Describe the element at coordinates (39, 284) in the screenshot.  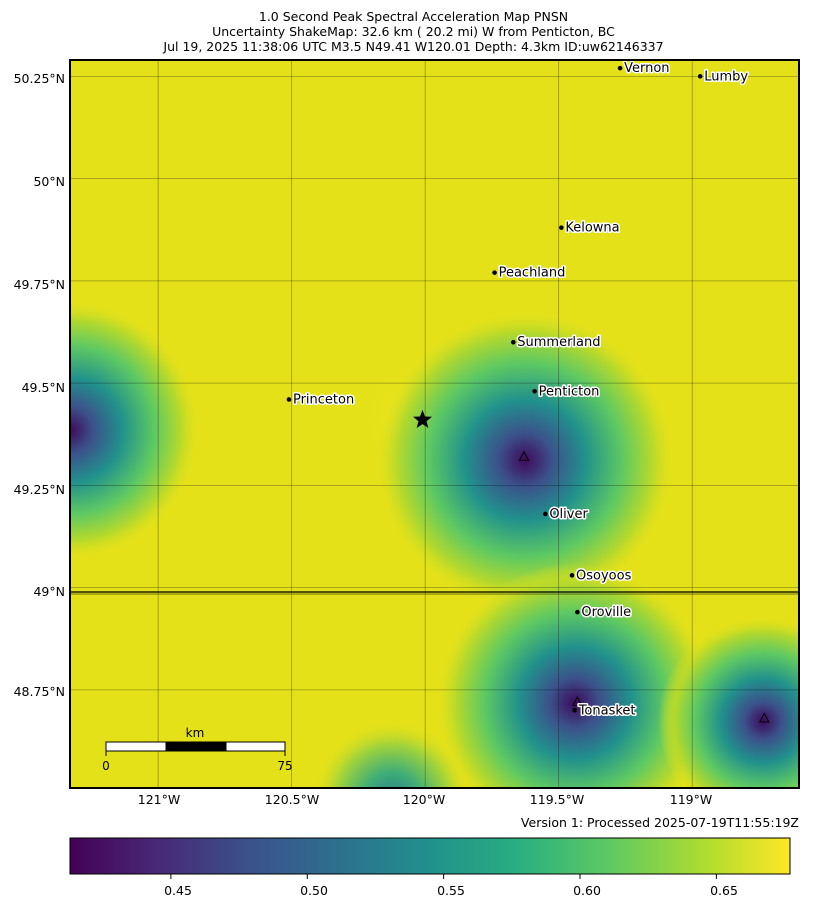
I see `lat-label: 49.75°N` at that location.